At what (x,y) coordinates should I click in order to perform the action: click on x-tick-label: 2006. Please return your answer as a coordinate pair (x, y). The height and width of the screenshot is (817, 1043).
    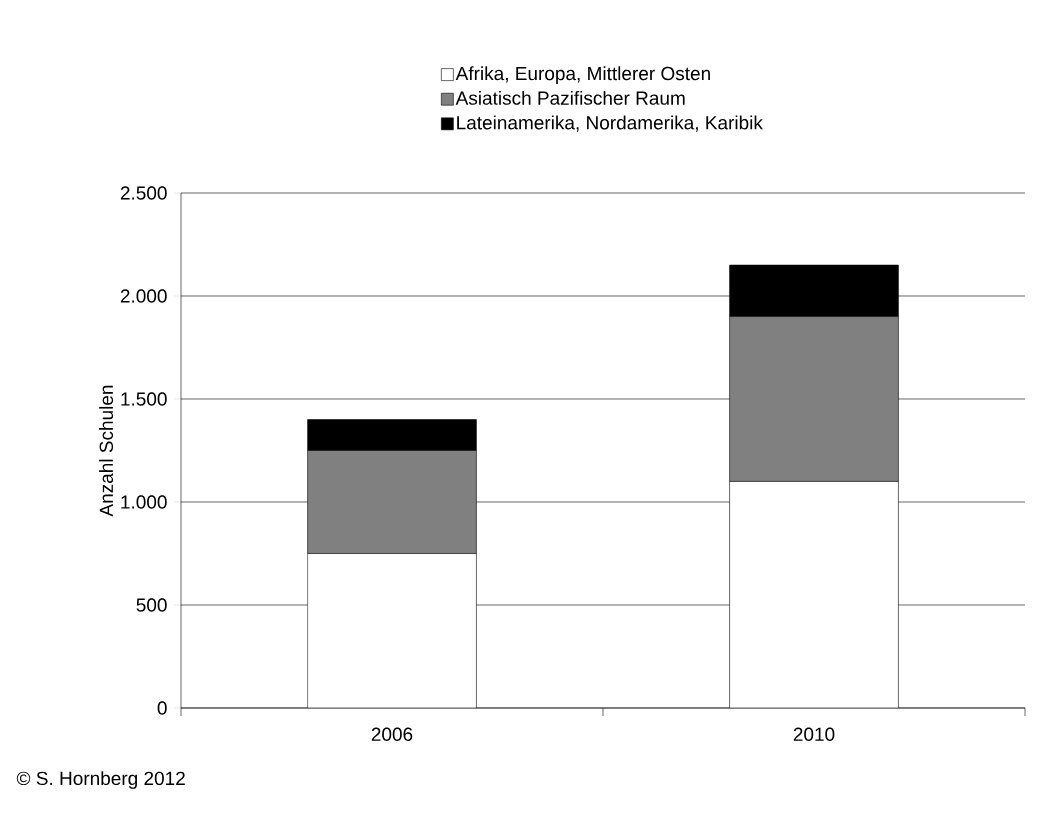
    Looking at the image, I should click on (392, 734).